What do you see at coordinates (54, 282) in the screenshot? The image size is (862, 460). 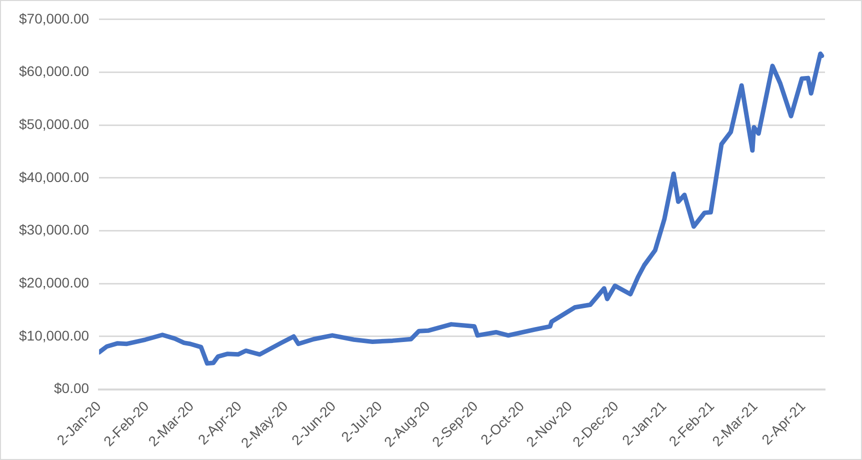 I see `y-tick-label: $20,000.00` at bounding box center [54, 282].